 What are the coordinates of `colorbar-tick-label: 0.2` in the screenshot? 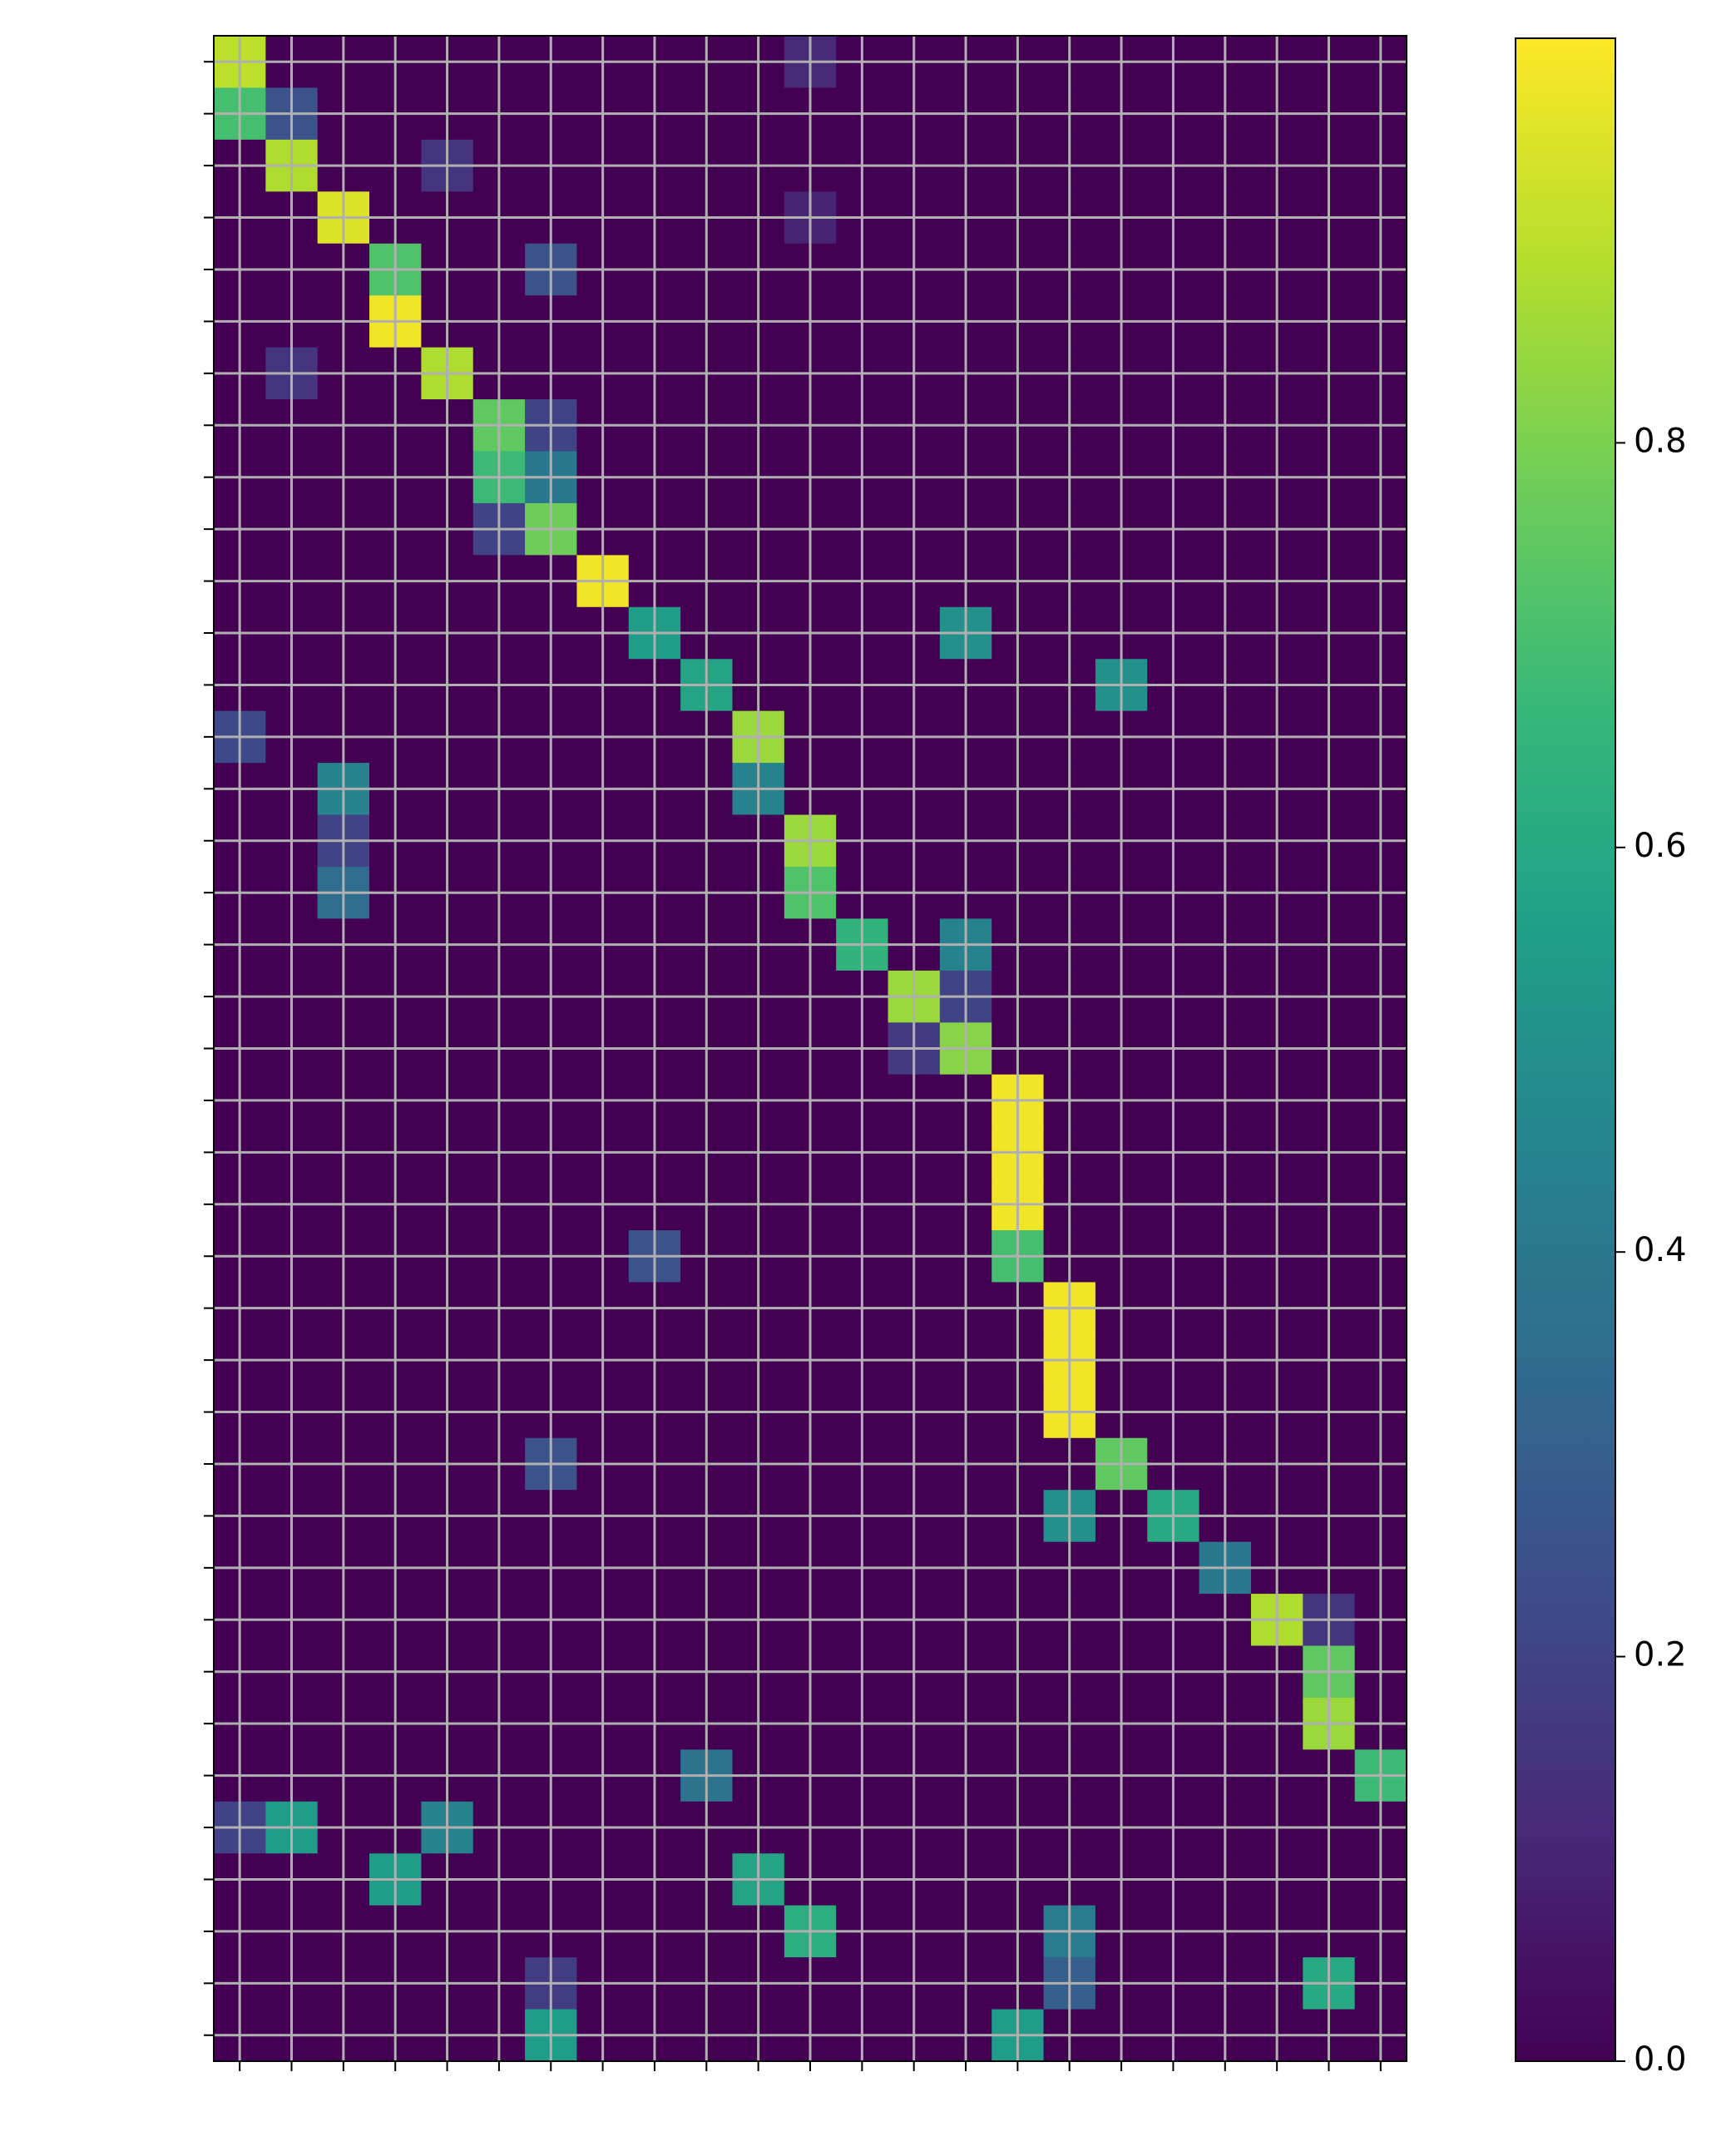 It's located at (1661, 1655).